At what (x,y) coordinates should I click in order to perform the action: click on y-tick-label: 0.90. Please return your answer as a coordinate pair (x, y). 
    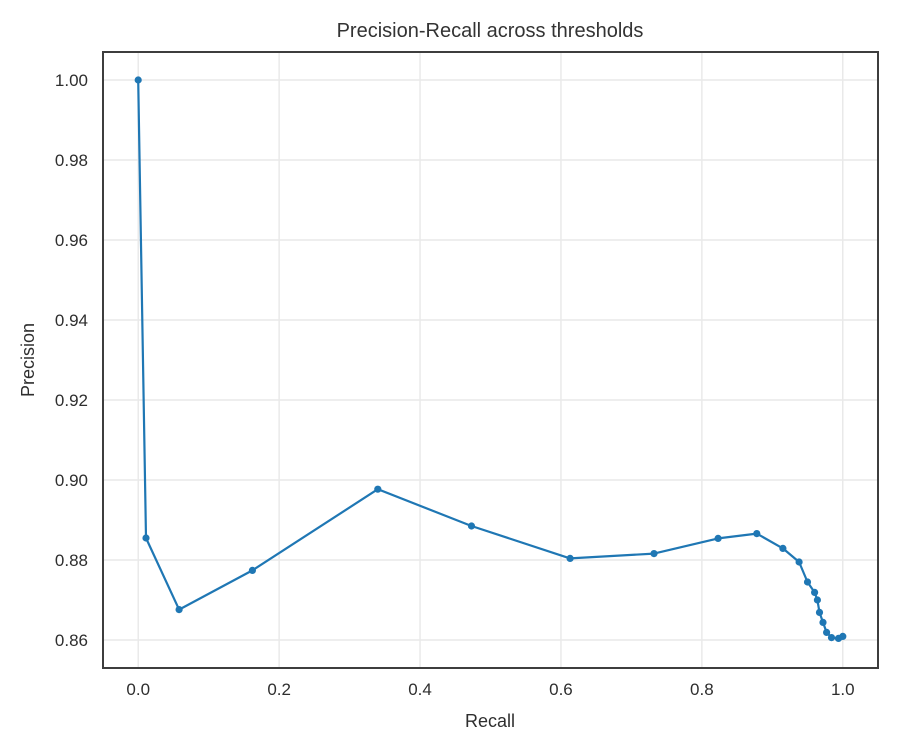
    Looking at the image, I should click on (71, 480).